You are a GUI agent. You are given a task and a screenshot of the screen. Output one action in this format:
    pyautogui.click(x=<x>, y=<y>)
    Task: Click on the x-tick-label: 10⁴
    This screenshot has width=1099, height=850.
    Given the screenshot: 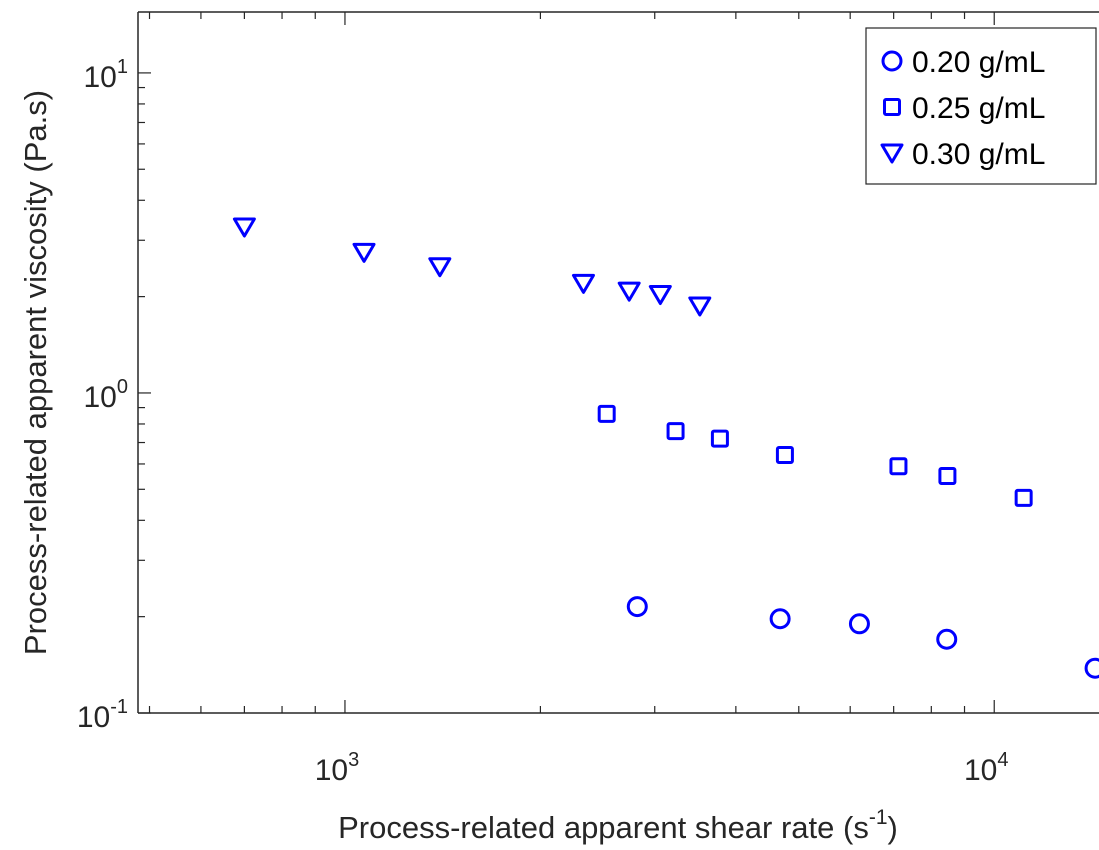 What is the action you would take?
    pyautogui.click(x=986, y=768)
    